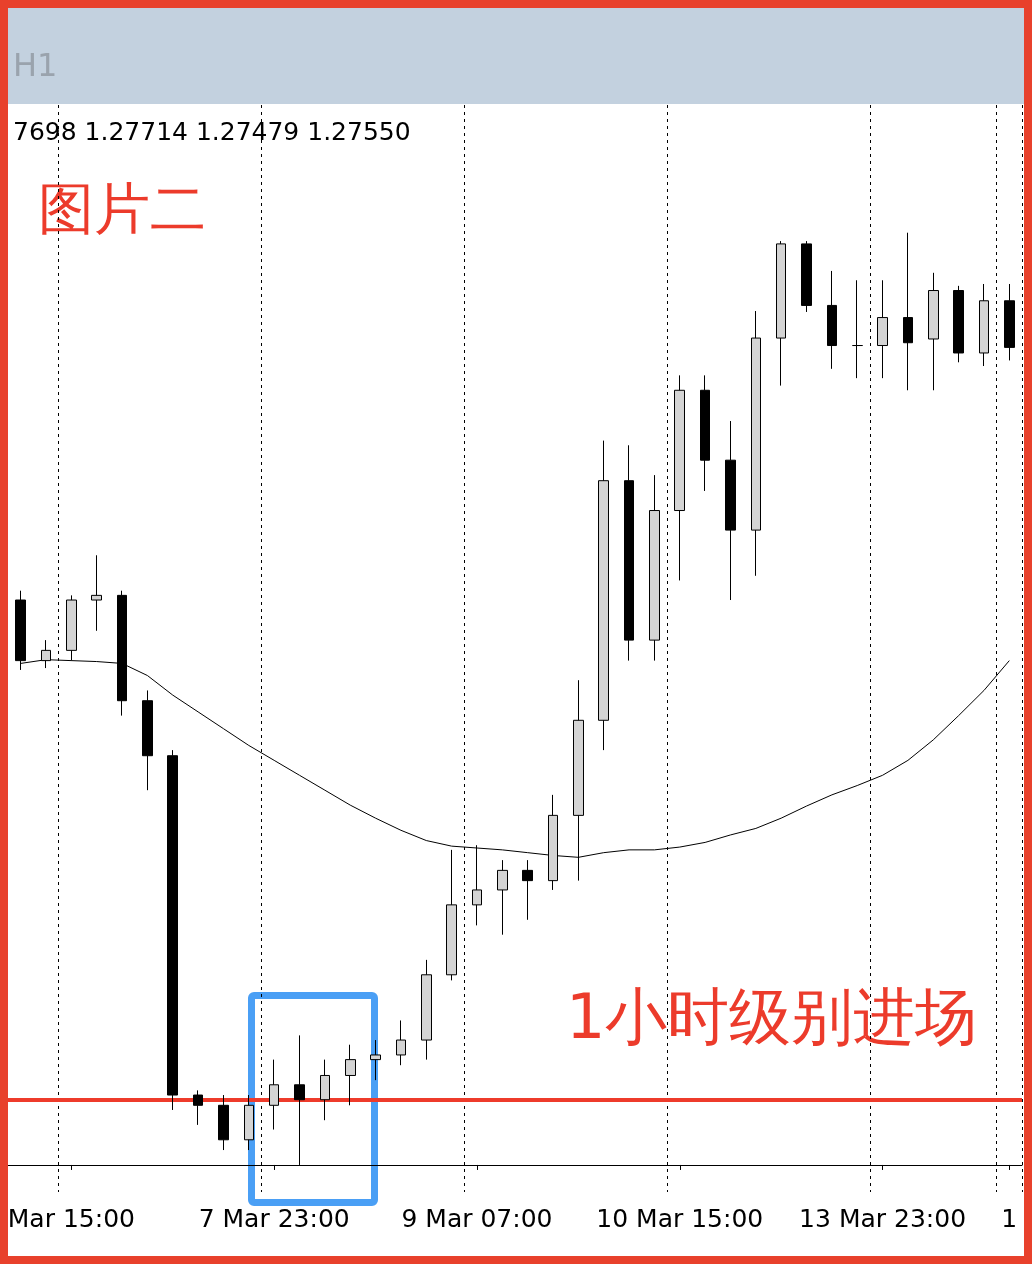 This screenshot has width=1032, height=1264. I want to click on x-tick-label: Mar 15:00, so click(71, 1218).